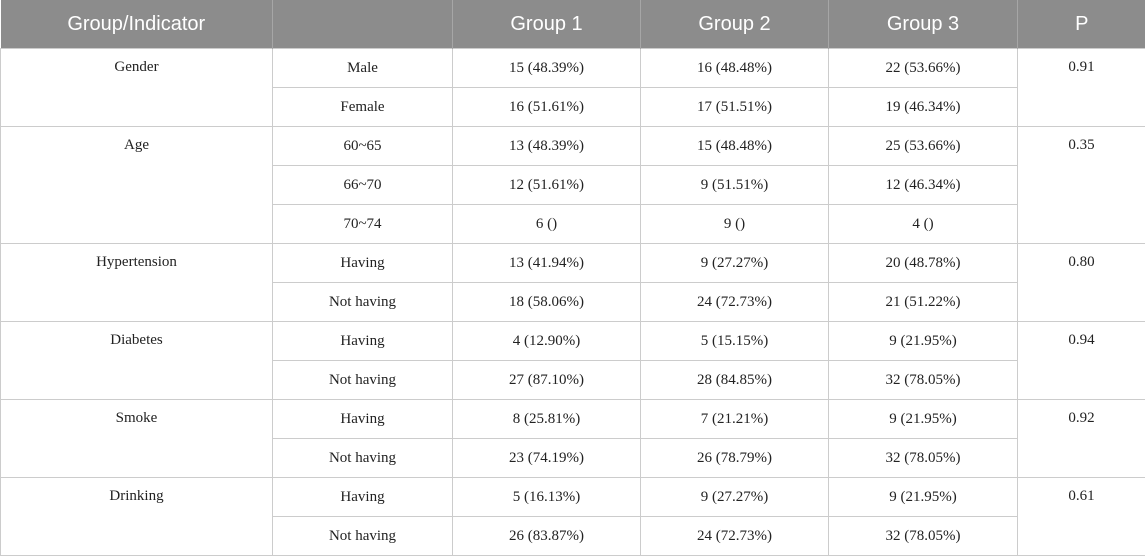 The image size is (1145, 556). What do you see at coordinates (735, 341) in the screenshot?
I see `group-2-value-cell: 5 (15.15%)` at bounding box center [735, 341].